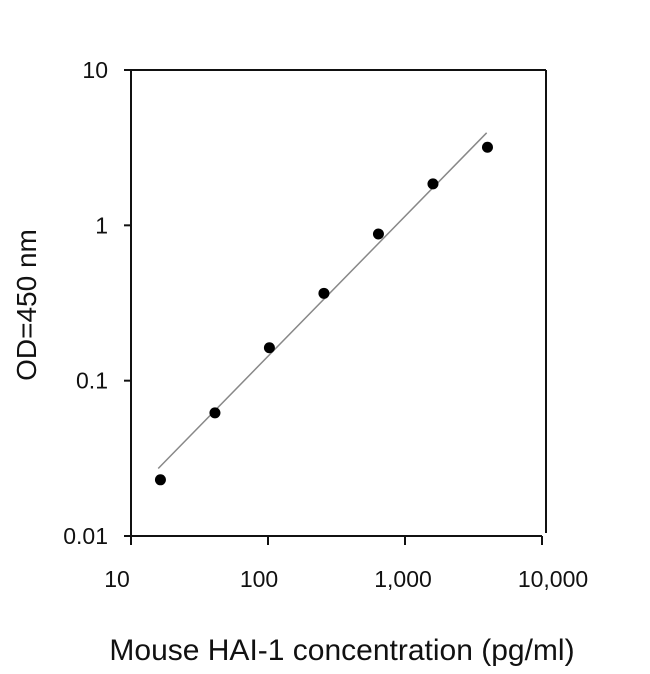 The height and width of the screenshot is (674, 650). Describe the element at coordinates (259, 579) in the screenshot. I see `x-tick-label: 100` at that location.